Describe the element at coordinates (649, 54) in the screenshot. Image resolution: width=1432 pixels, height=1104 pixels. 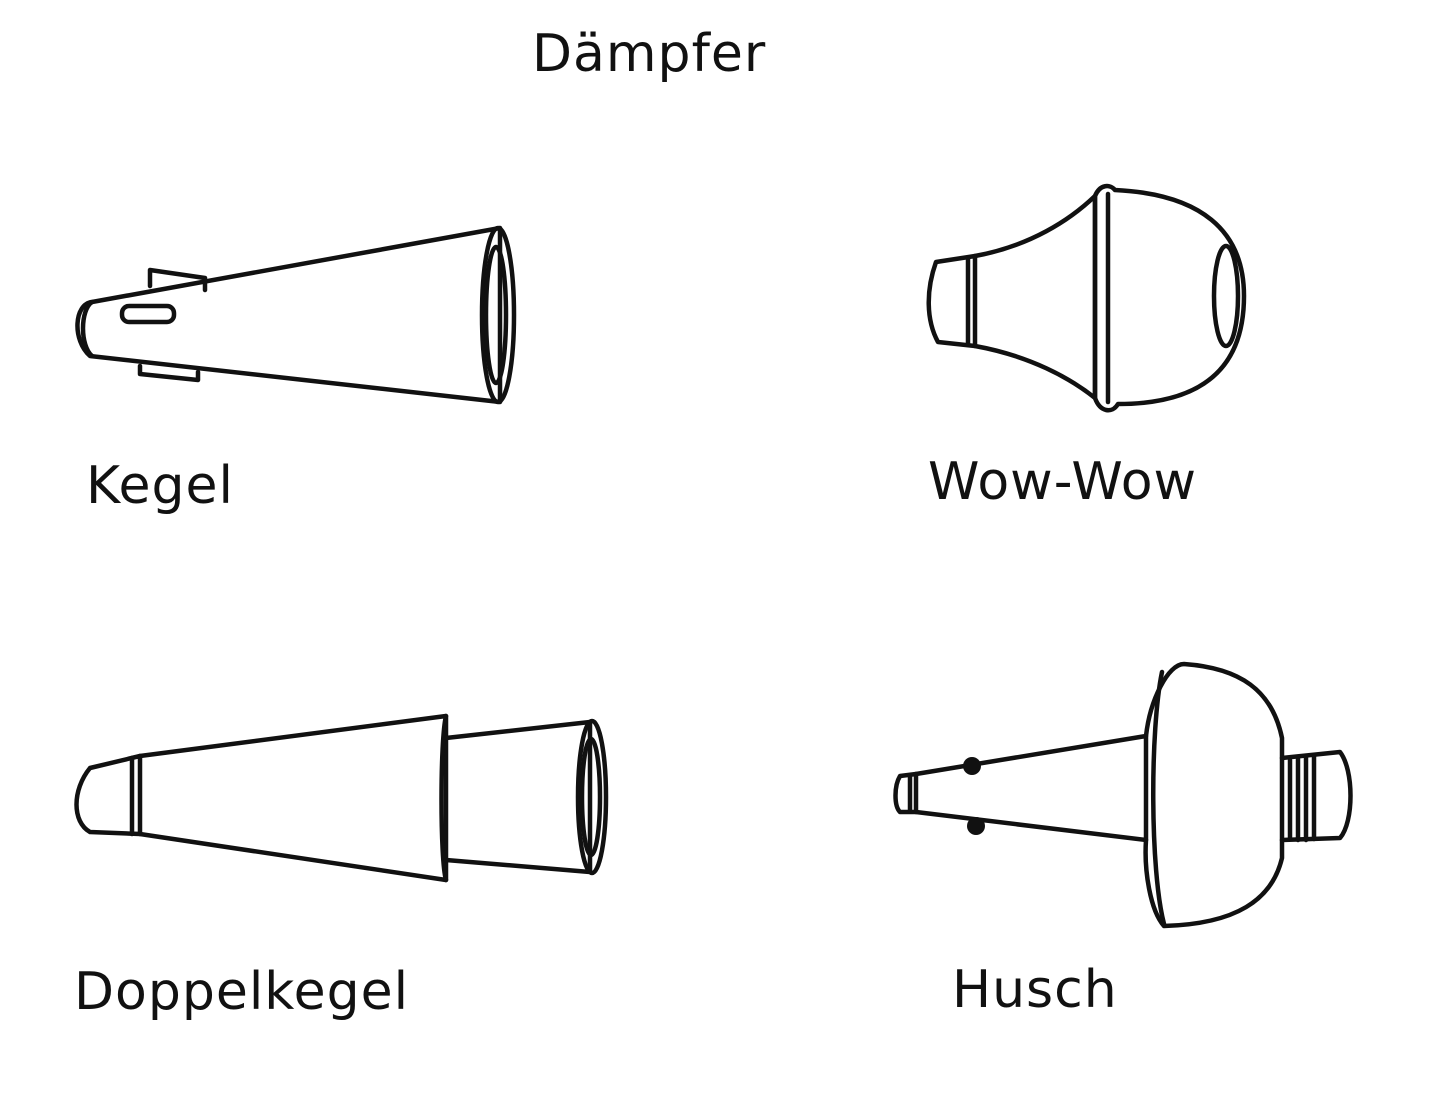
I see `page-title: Dämpfer` at that location.